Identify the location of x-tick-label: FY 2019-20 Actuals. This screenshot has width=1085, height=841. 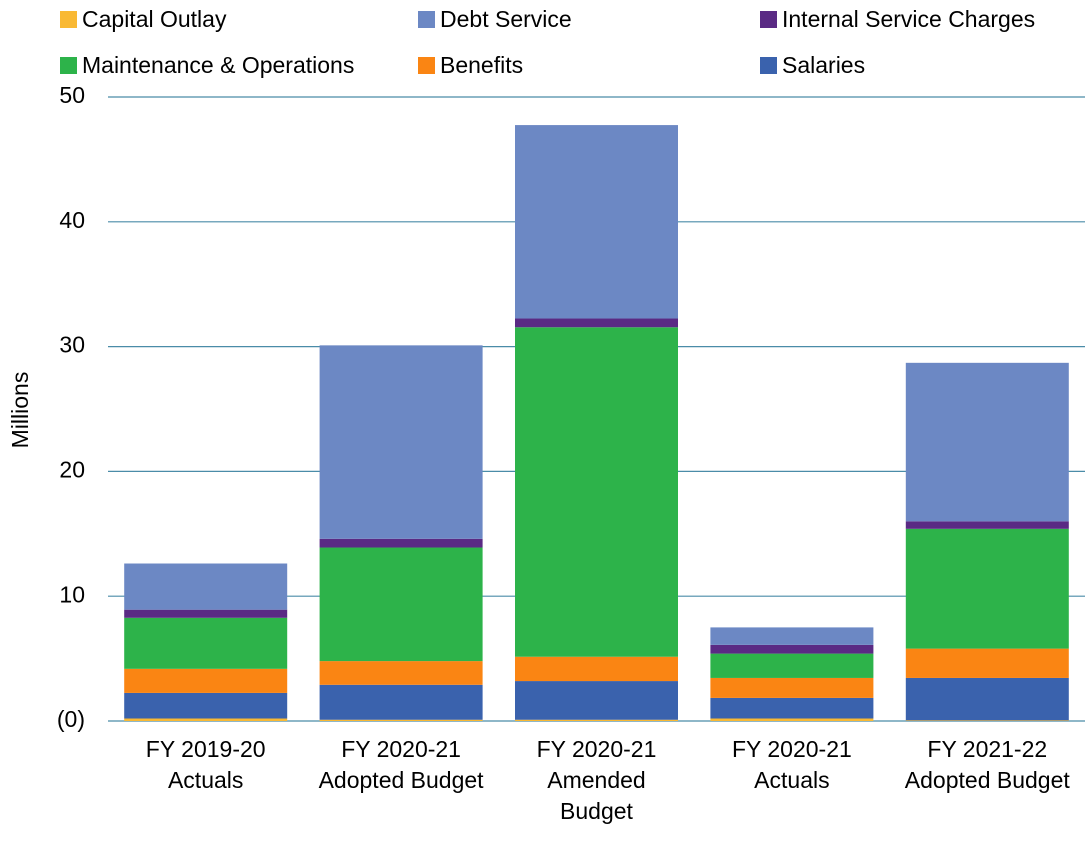
(206, 764).